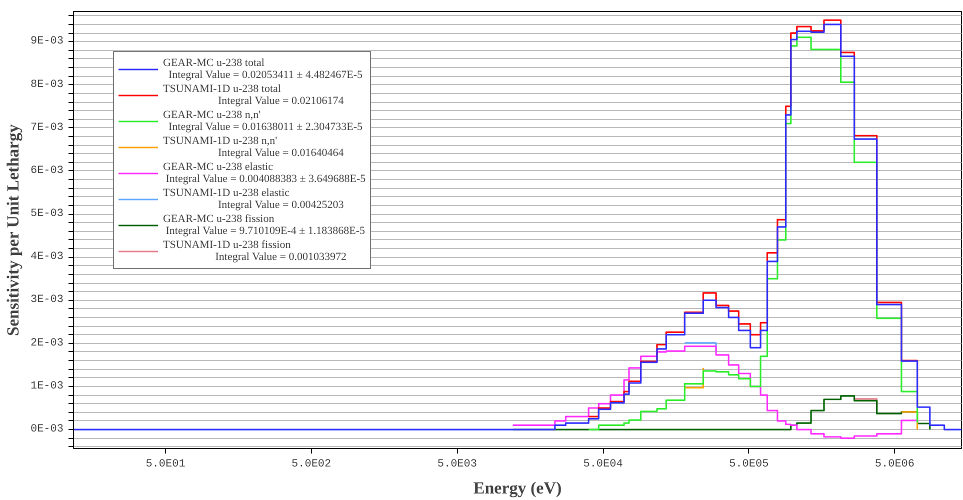 The image size is (963, 500). Describe the element at coordinates (12, 230) in the screenshot. I see `y-axis-title: Sensitivity per Unit Lethargy` at that location.